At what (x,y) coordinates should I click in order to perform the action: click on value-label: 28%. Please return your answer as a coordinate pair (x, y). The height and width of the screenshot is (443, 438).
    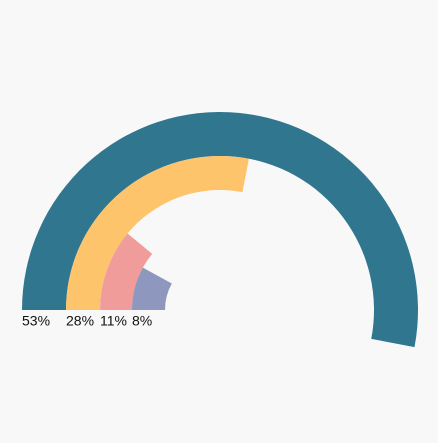
    Looking at the image, I should click on (80, 321).